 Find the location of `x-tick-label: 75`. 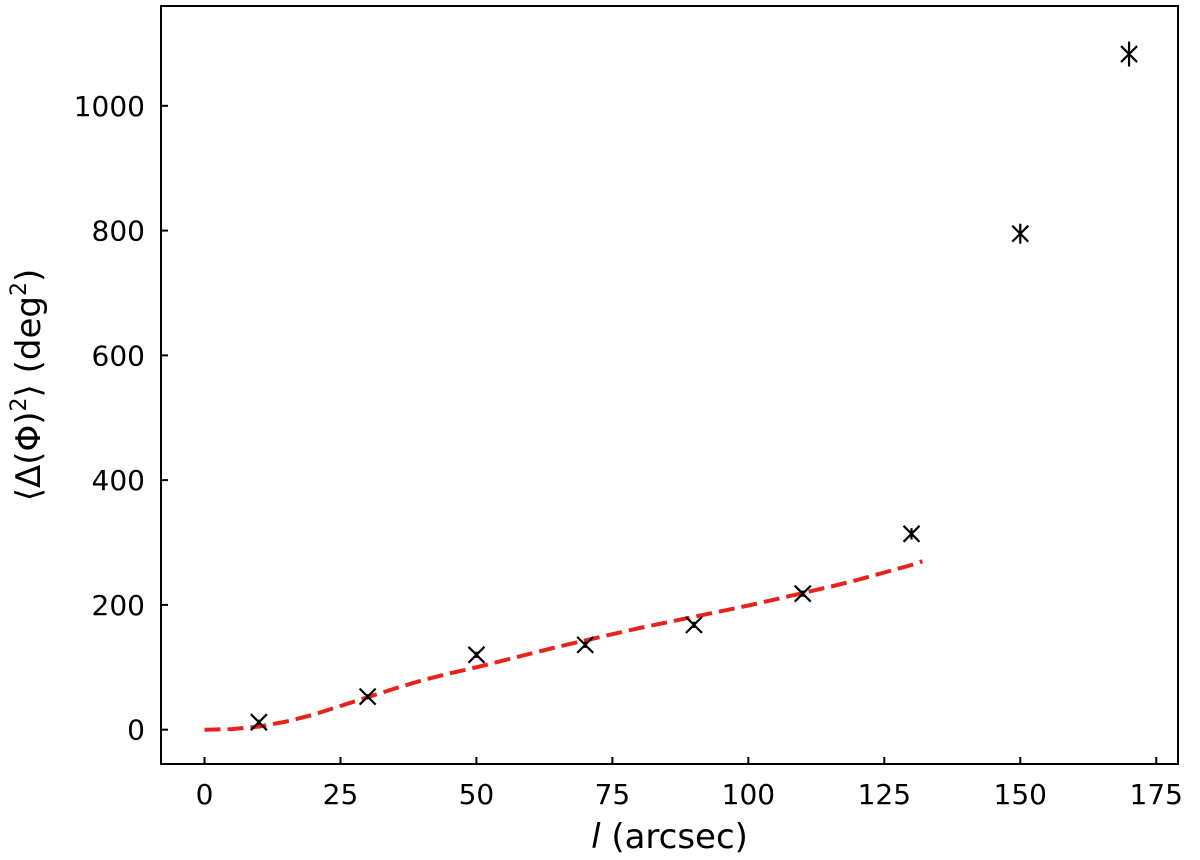

x-tick-label: 75 is located at coordinates (613, 794).